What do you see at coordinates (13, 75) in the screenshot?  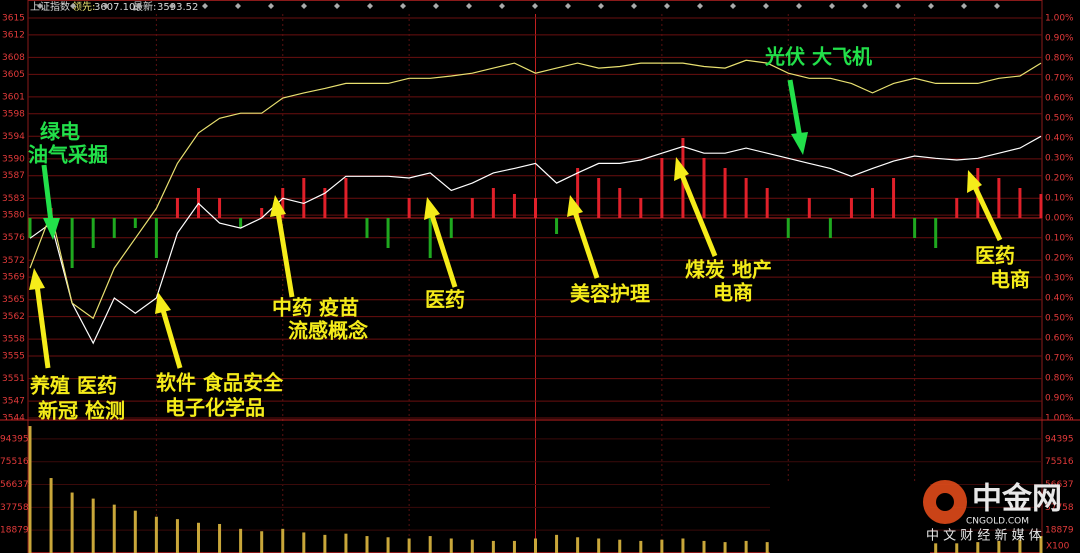 I see `y-tick-label: 3605` at bounding box center [13, 75].